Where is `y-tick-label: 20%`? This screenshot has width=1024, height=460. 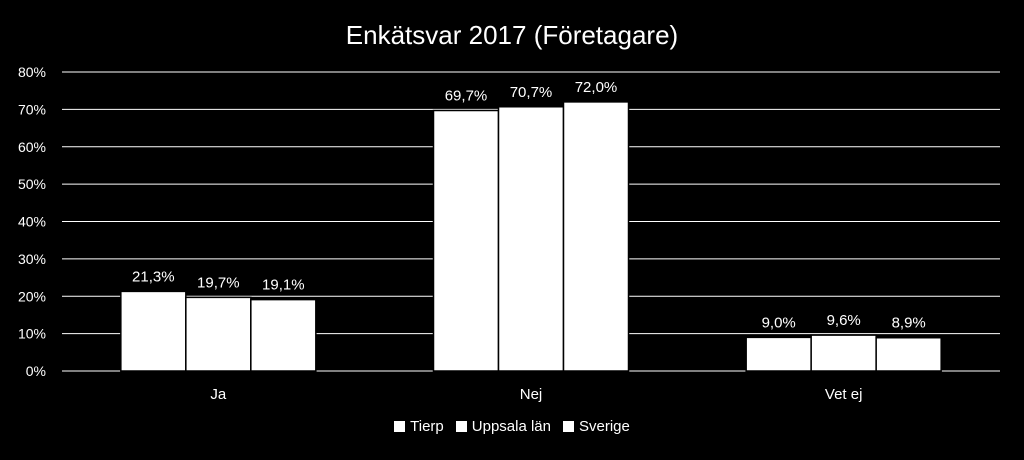 y-tick-label: 20% is located at coordinates (32, 296).